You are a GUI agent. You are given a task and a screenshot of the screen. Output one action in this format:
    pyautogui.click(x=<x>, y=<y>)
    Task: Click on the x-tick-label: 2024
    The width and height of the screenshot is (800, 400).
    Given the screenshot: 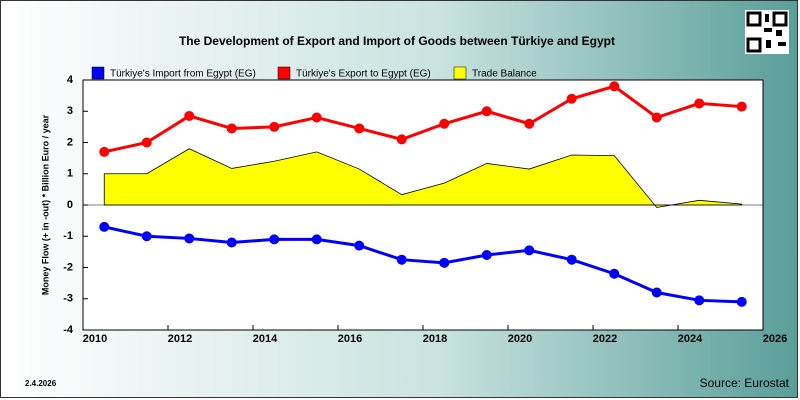 What is the action you would take?
    pyautogui.click(x=690, y=339)
    